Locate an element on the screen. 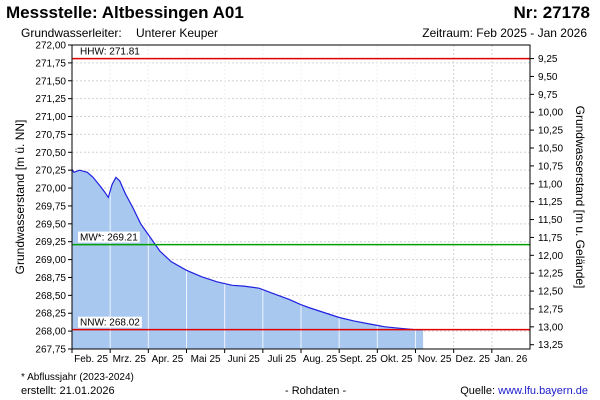 Image resolution: width=600 pixels, height=400 pixels. y-tick-label: 270,50 is located at coordinates (50, 153).